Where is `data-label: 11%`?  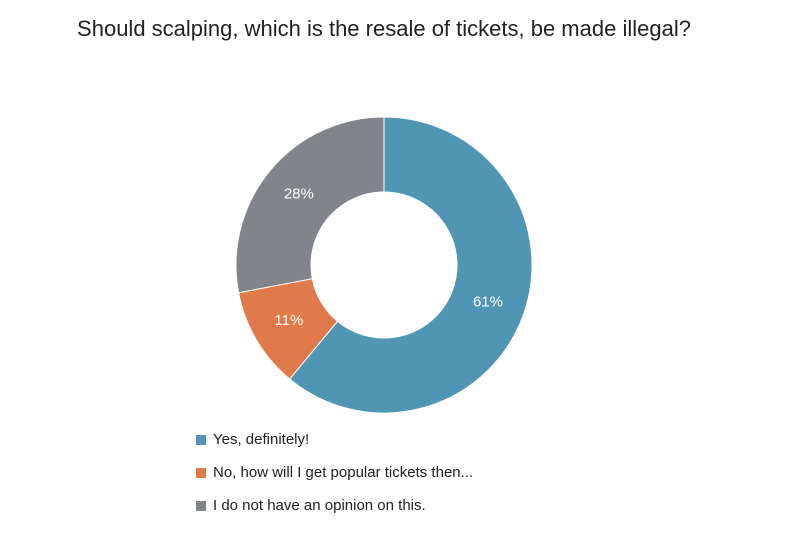 data-label: 11% is located at coordinates (288, 320).